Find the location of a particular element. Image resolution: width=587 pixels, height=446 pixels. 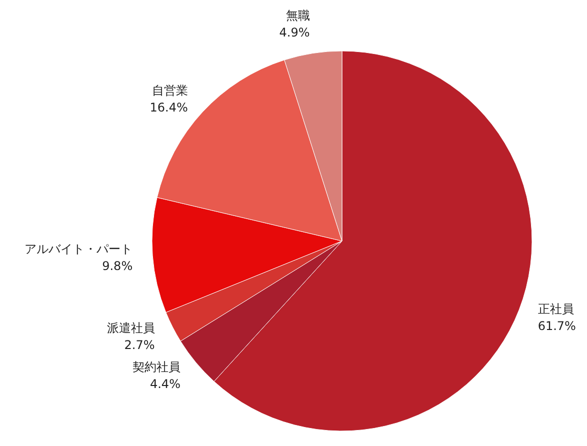

data-label: 2.7% is located at coordinates (139, 345).